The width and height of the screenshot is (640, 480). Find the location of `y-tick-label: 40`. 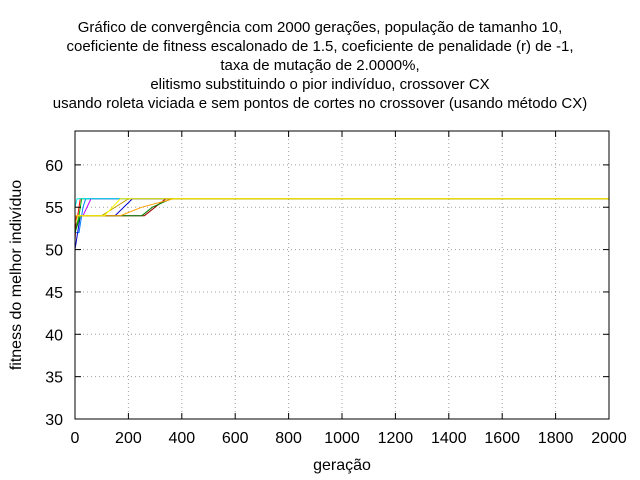

y-tick-label: 40 is located at coordinates (54, 335).